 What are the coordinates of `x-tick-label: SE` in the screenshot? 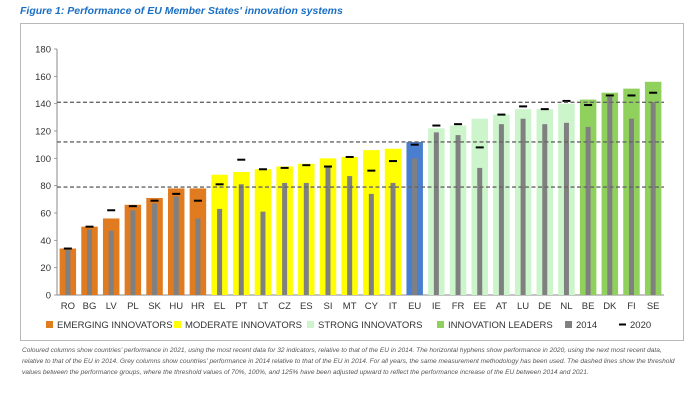 It's located at (653, 306).